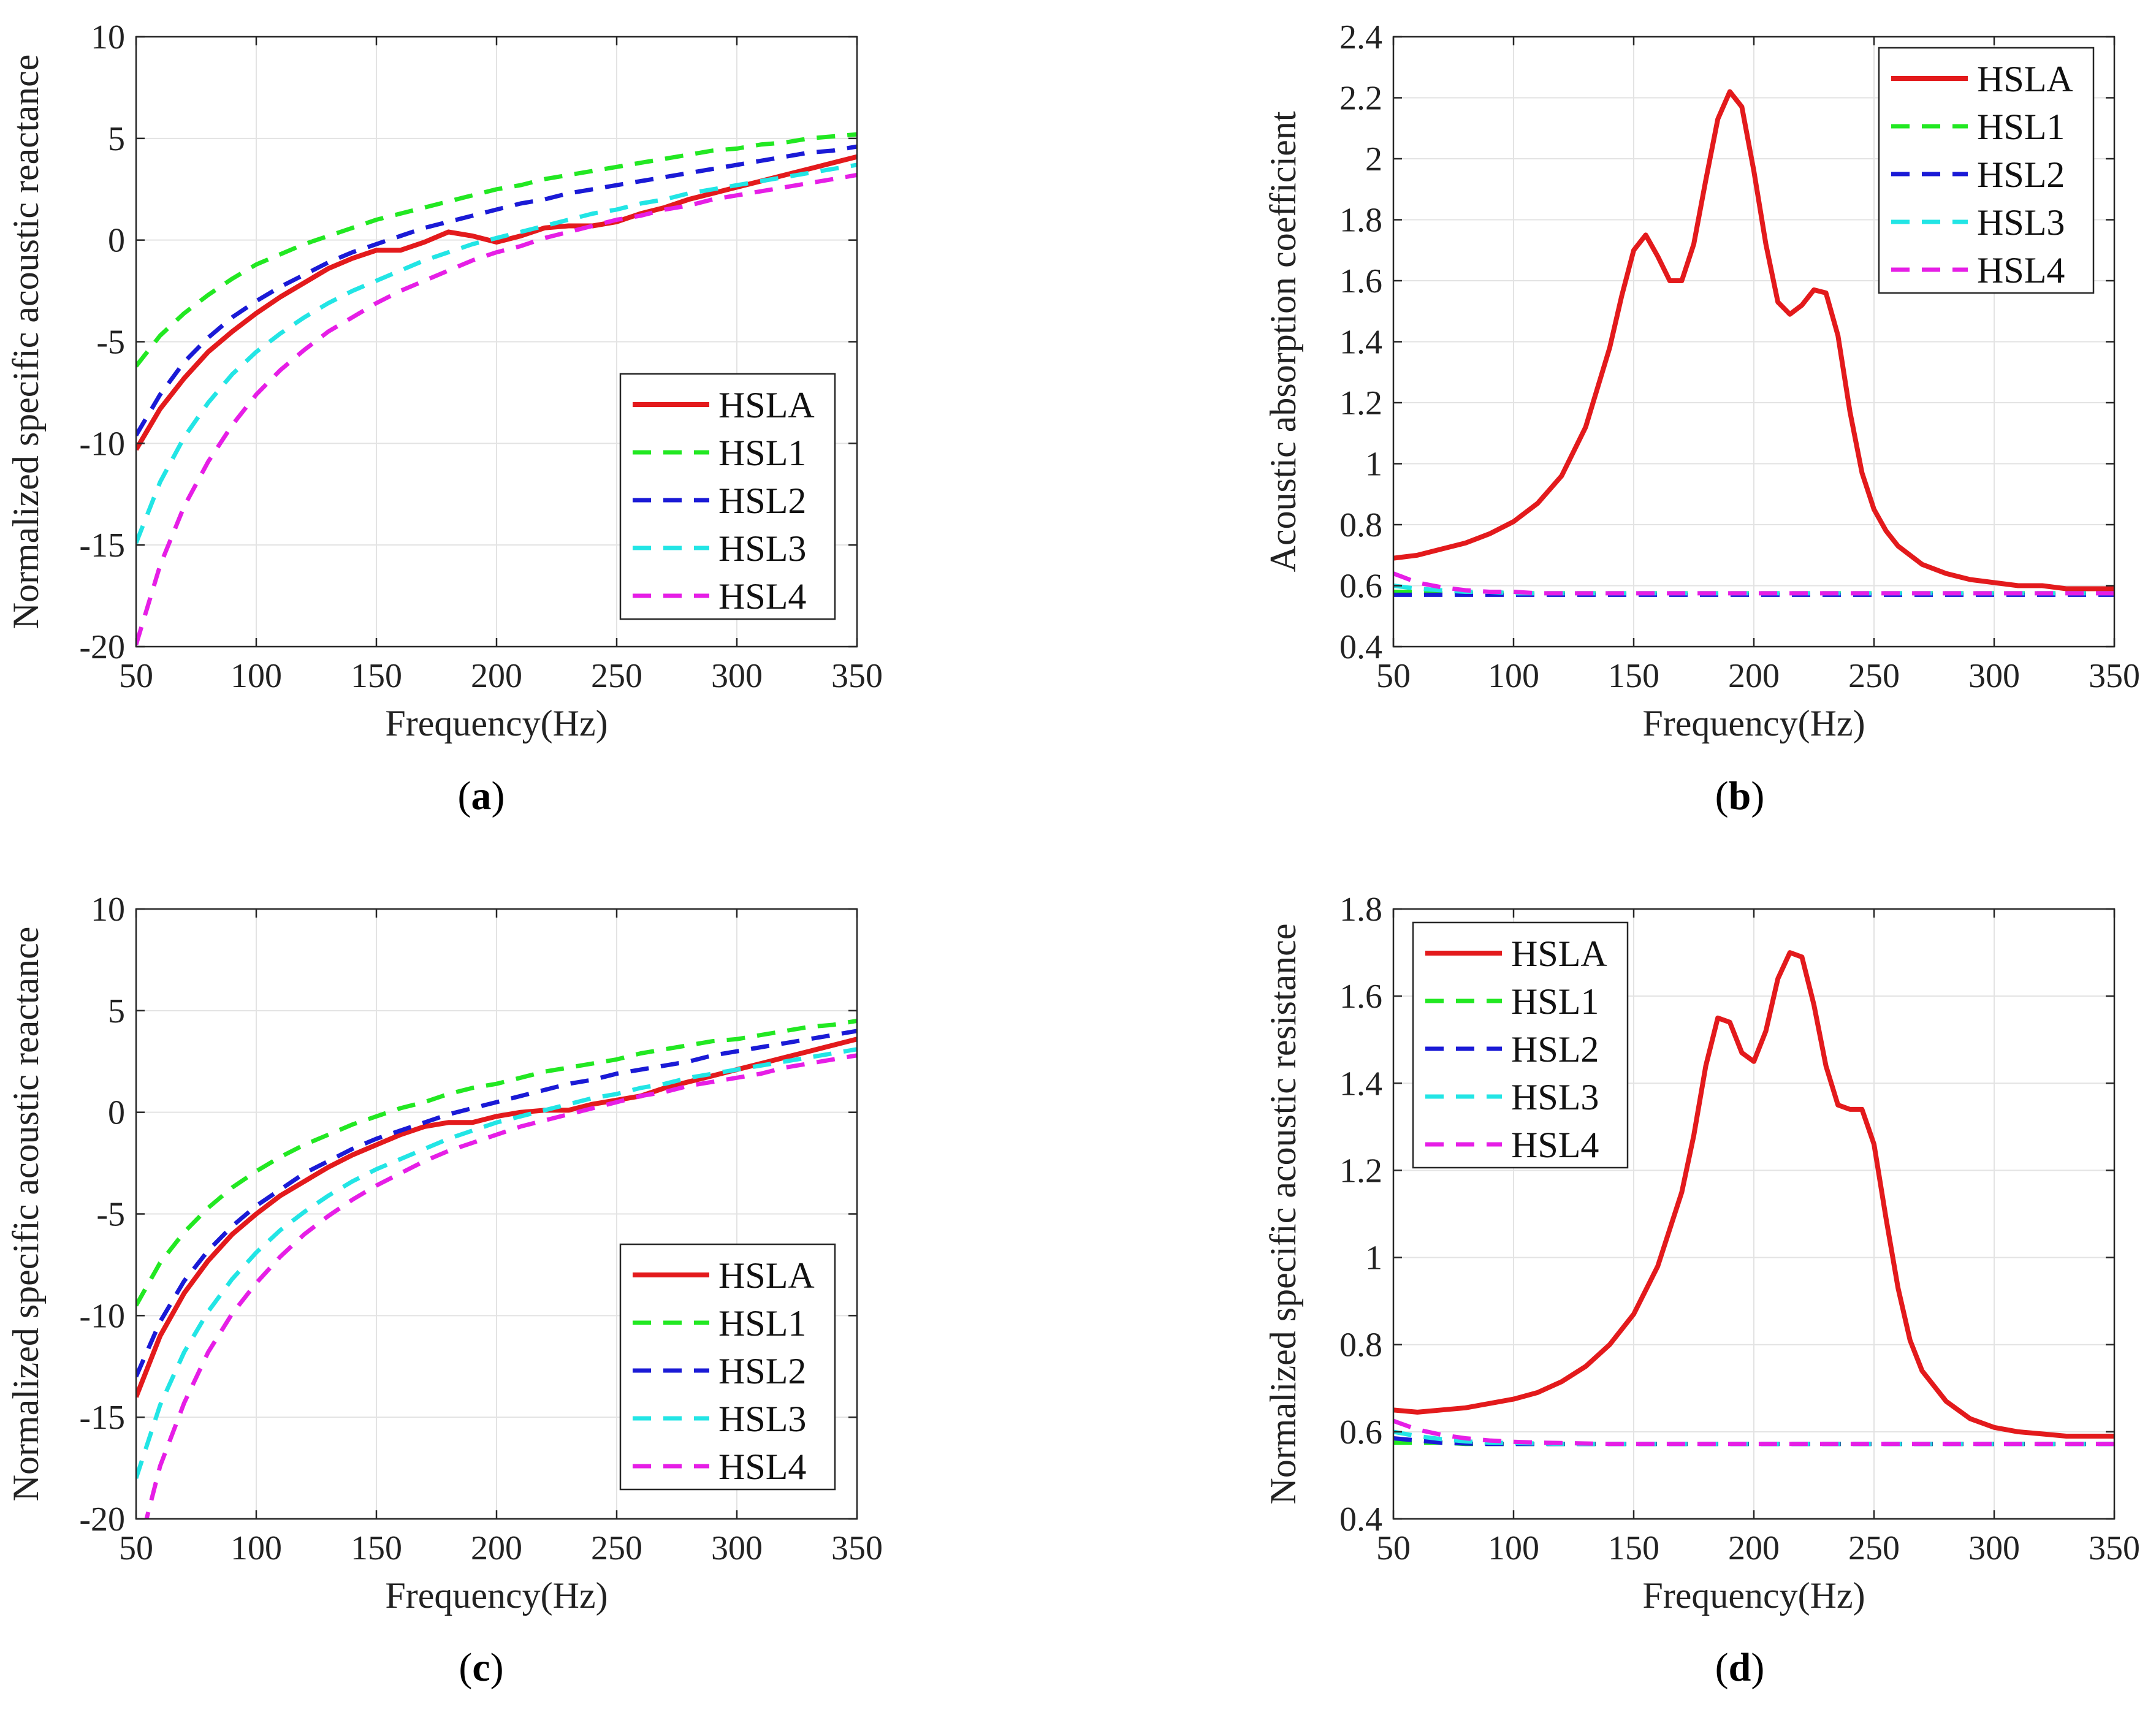 The image size is (2156, 1723). I want to click on caption-letter: a, so click(481, 796).